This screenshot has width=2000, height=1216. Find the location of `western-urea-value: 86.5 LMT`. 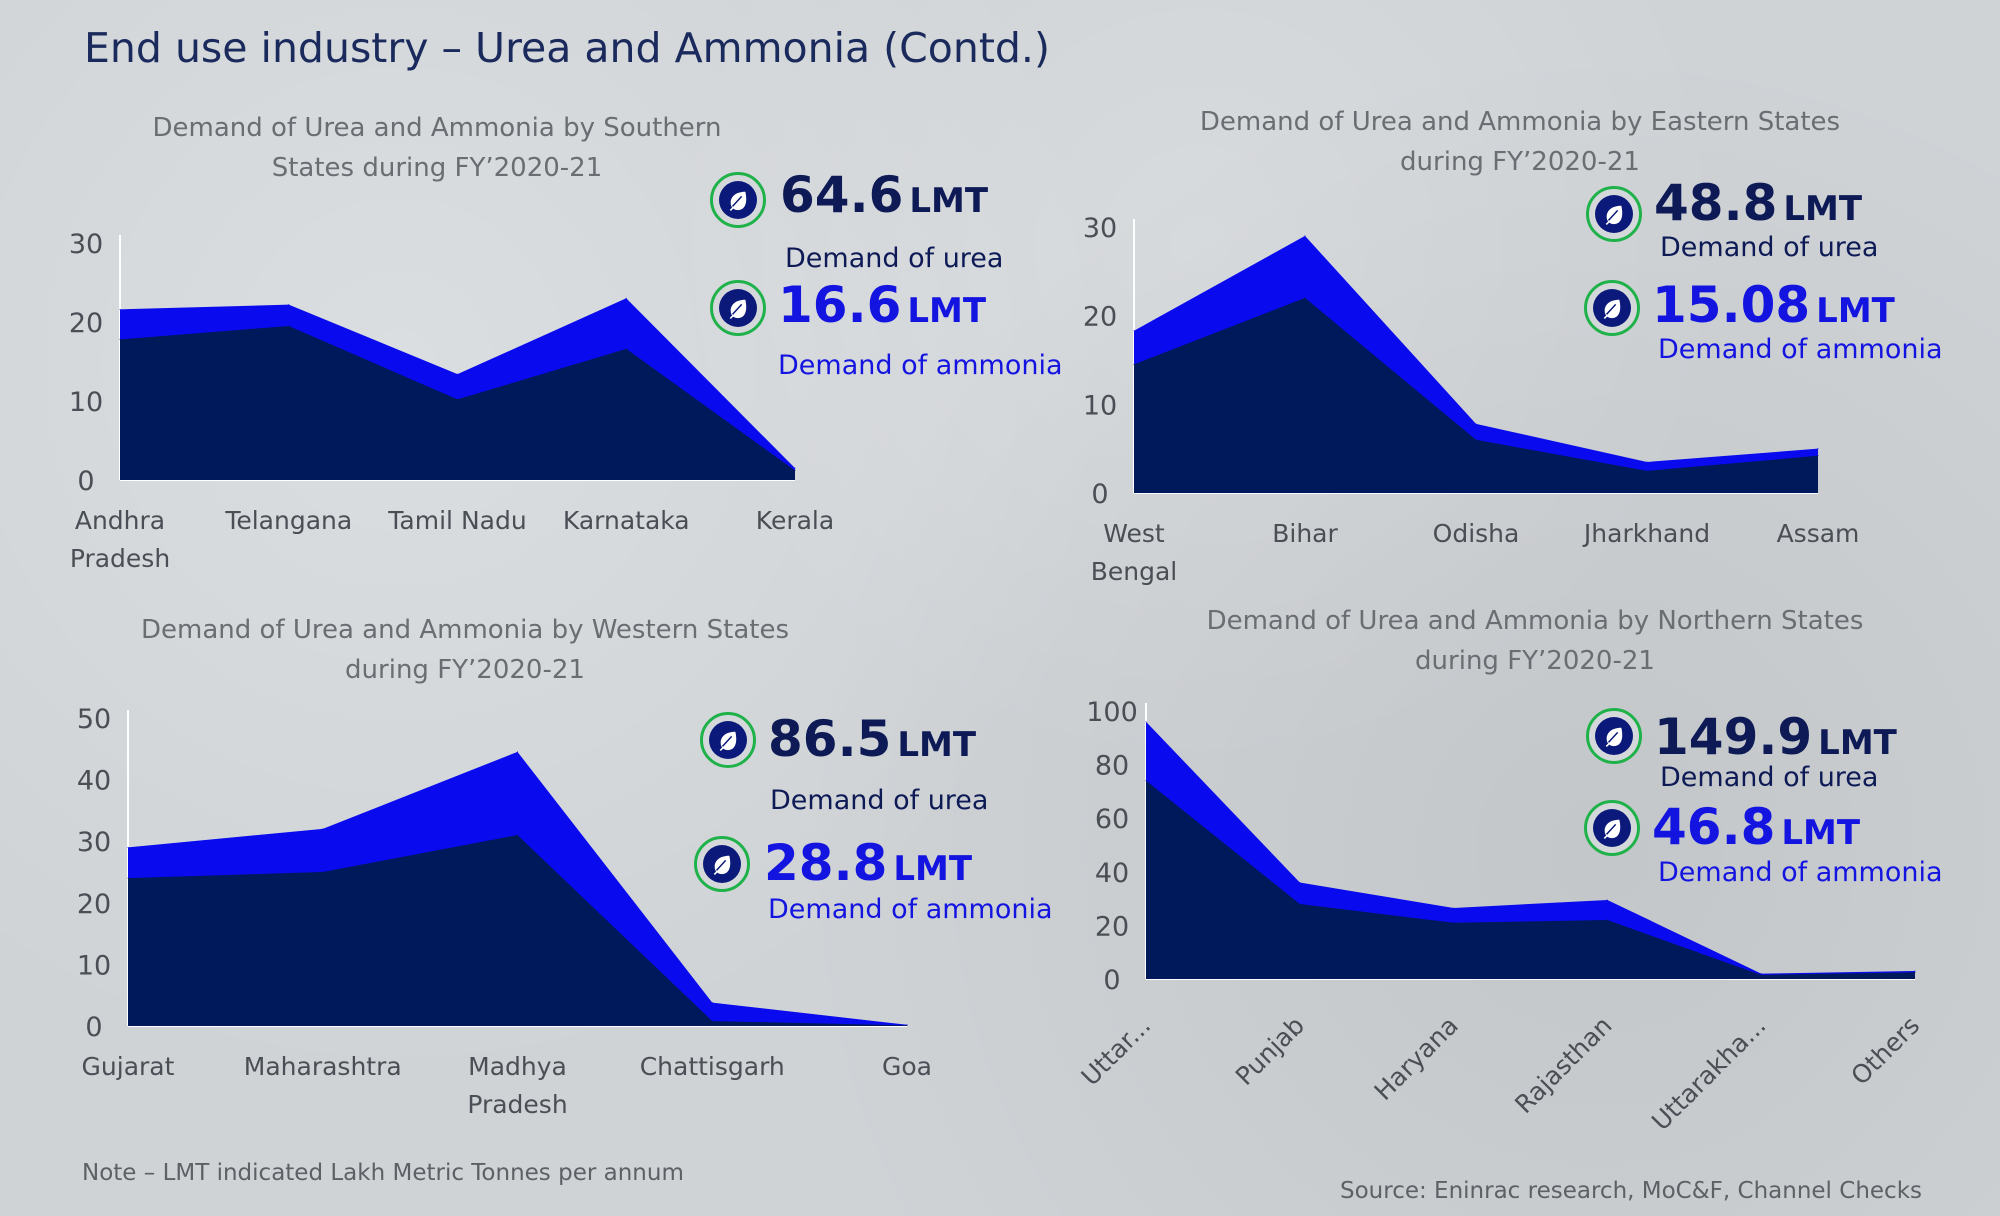

western-urea-value: 86.5 LMT is located at coordinates (872, 739).